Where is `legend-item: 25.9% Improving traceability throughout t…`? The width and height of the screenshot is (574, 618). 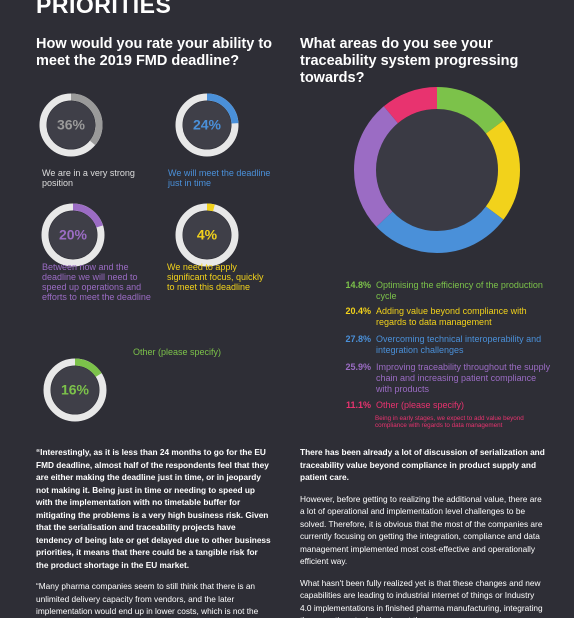
legend-item: 25.9% Improving traceability throughout t… is located at coordinates (443, 378).